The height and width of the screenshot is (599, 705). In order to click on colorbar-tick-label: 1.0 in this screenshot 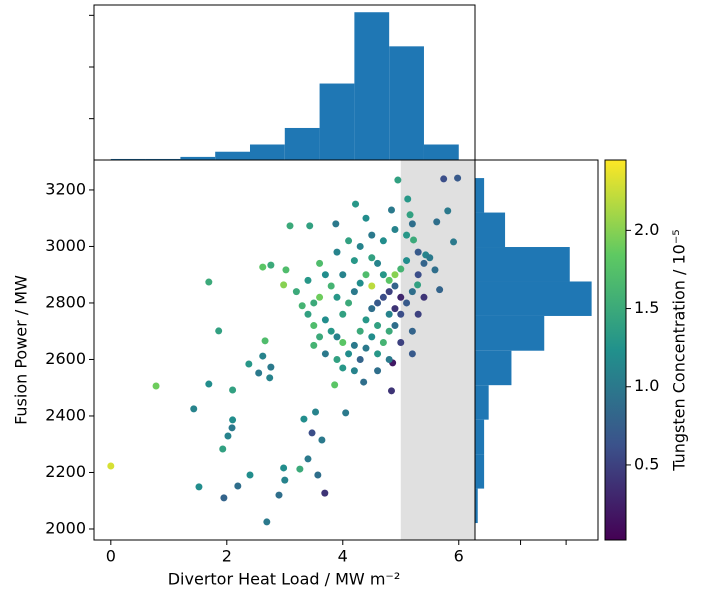, I will do `click(646, 385)`.